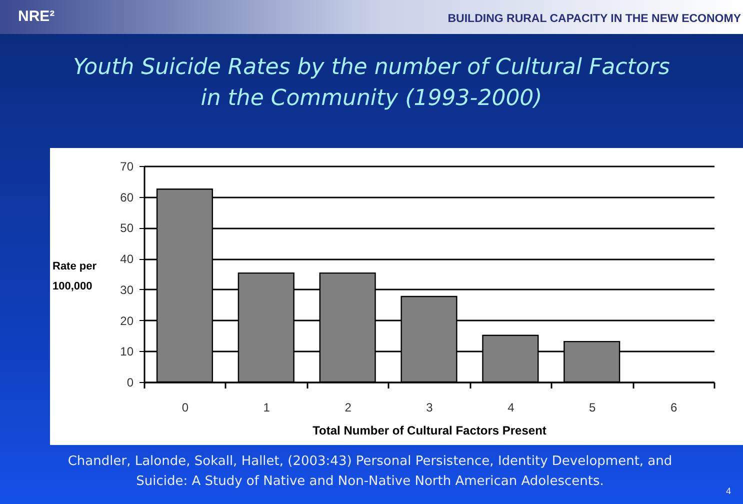  Describe the element at coordinates (127, 228) in the screenshot. I see `y-tick-label: 50` at that location.